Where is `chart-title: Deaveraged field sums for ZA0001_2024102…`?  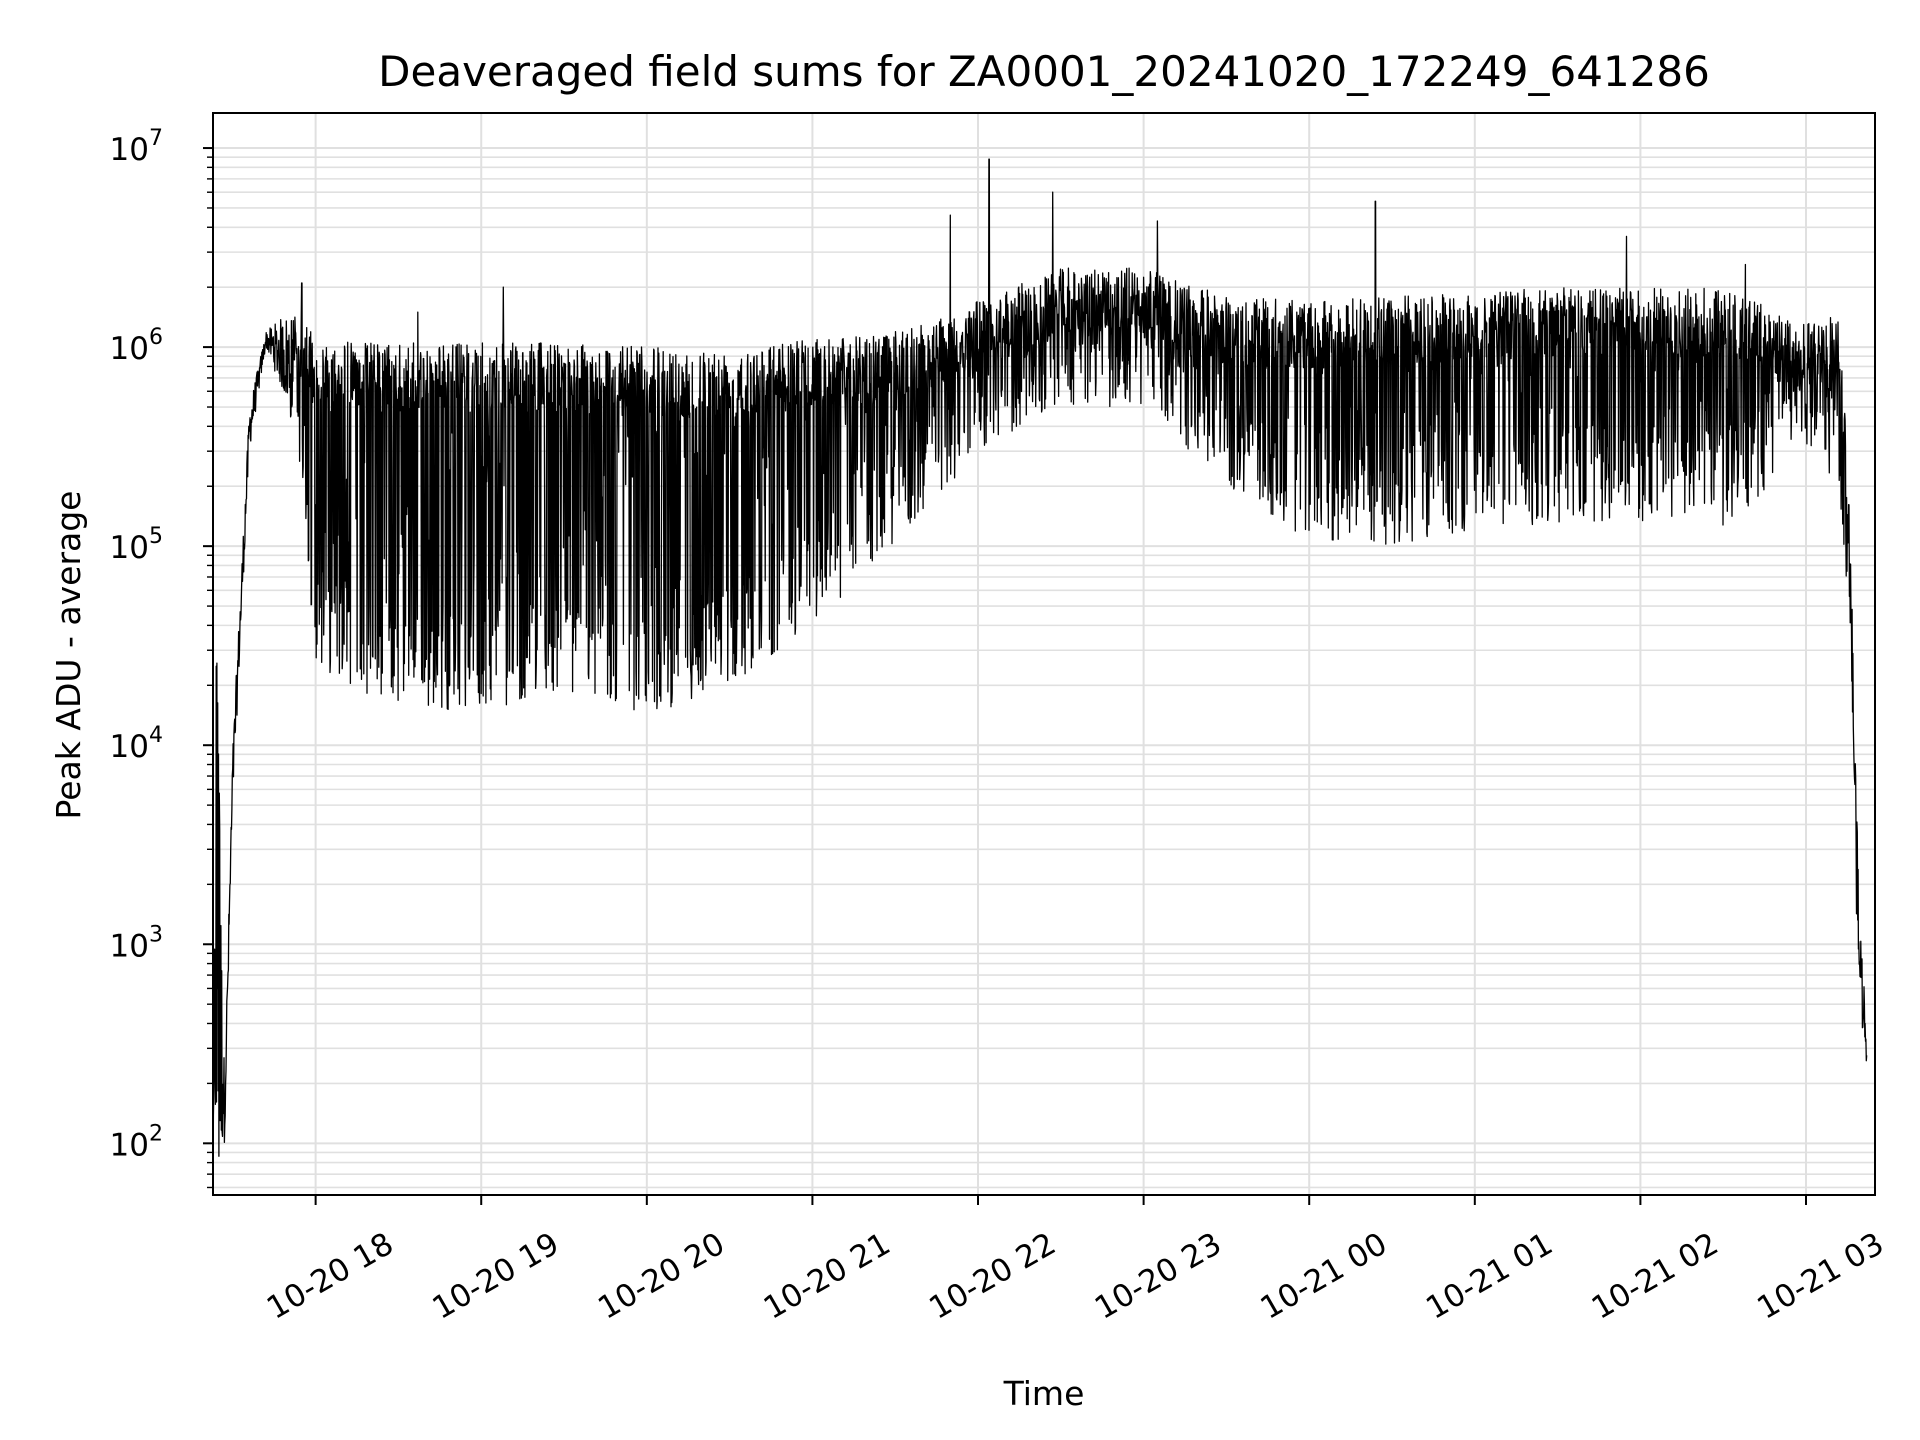
chart-title: Deaveraged field sums for ZA0001_2024102… is located at coordinates (1044, 71).